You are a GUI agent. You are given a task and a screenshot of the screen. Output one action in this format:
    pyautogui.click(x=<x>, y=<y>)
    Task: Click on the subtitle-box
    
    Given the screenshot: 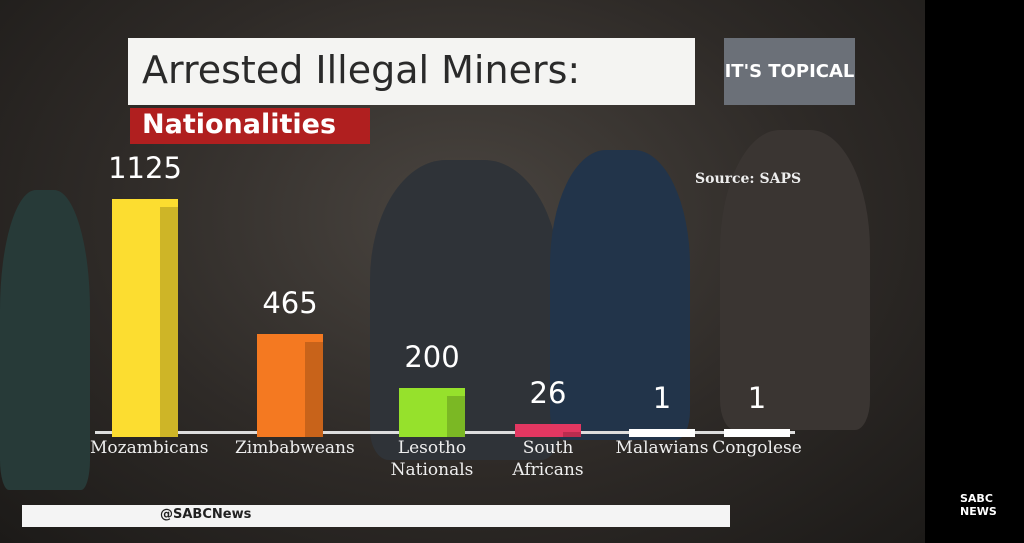 What is the action you would take?
    pyautogui.click(x=250, y=126)
    